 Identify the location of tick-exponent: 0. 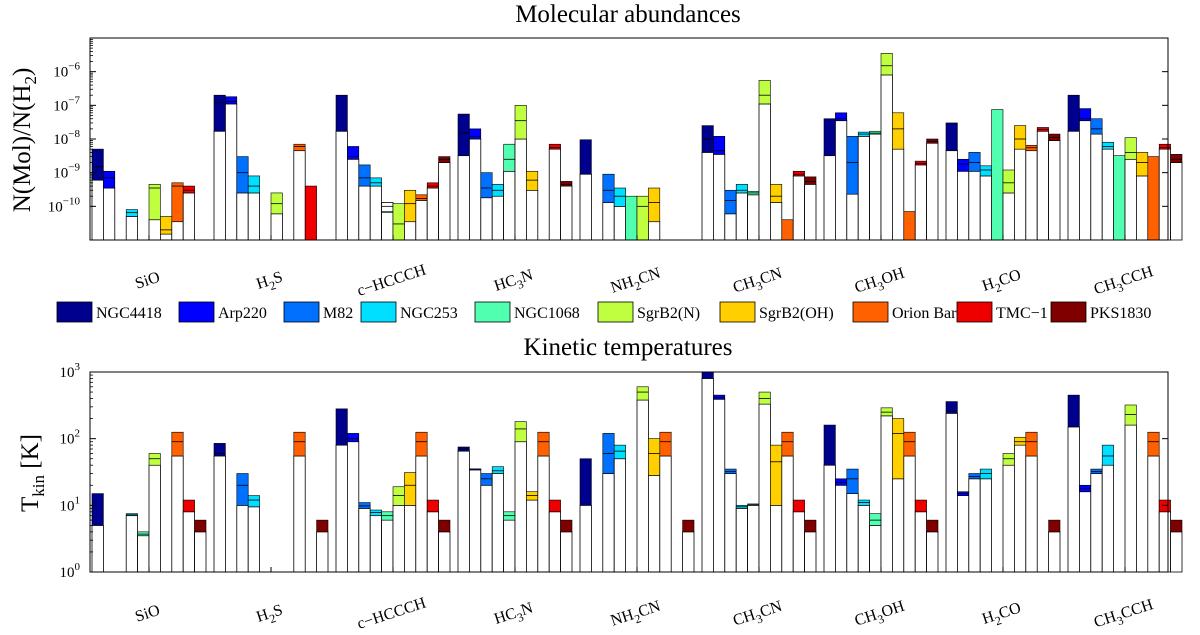
(78, 567).